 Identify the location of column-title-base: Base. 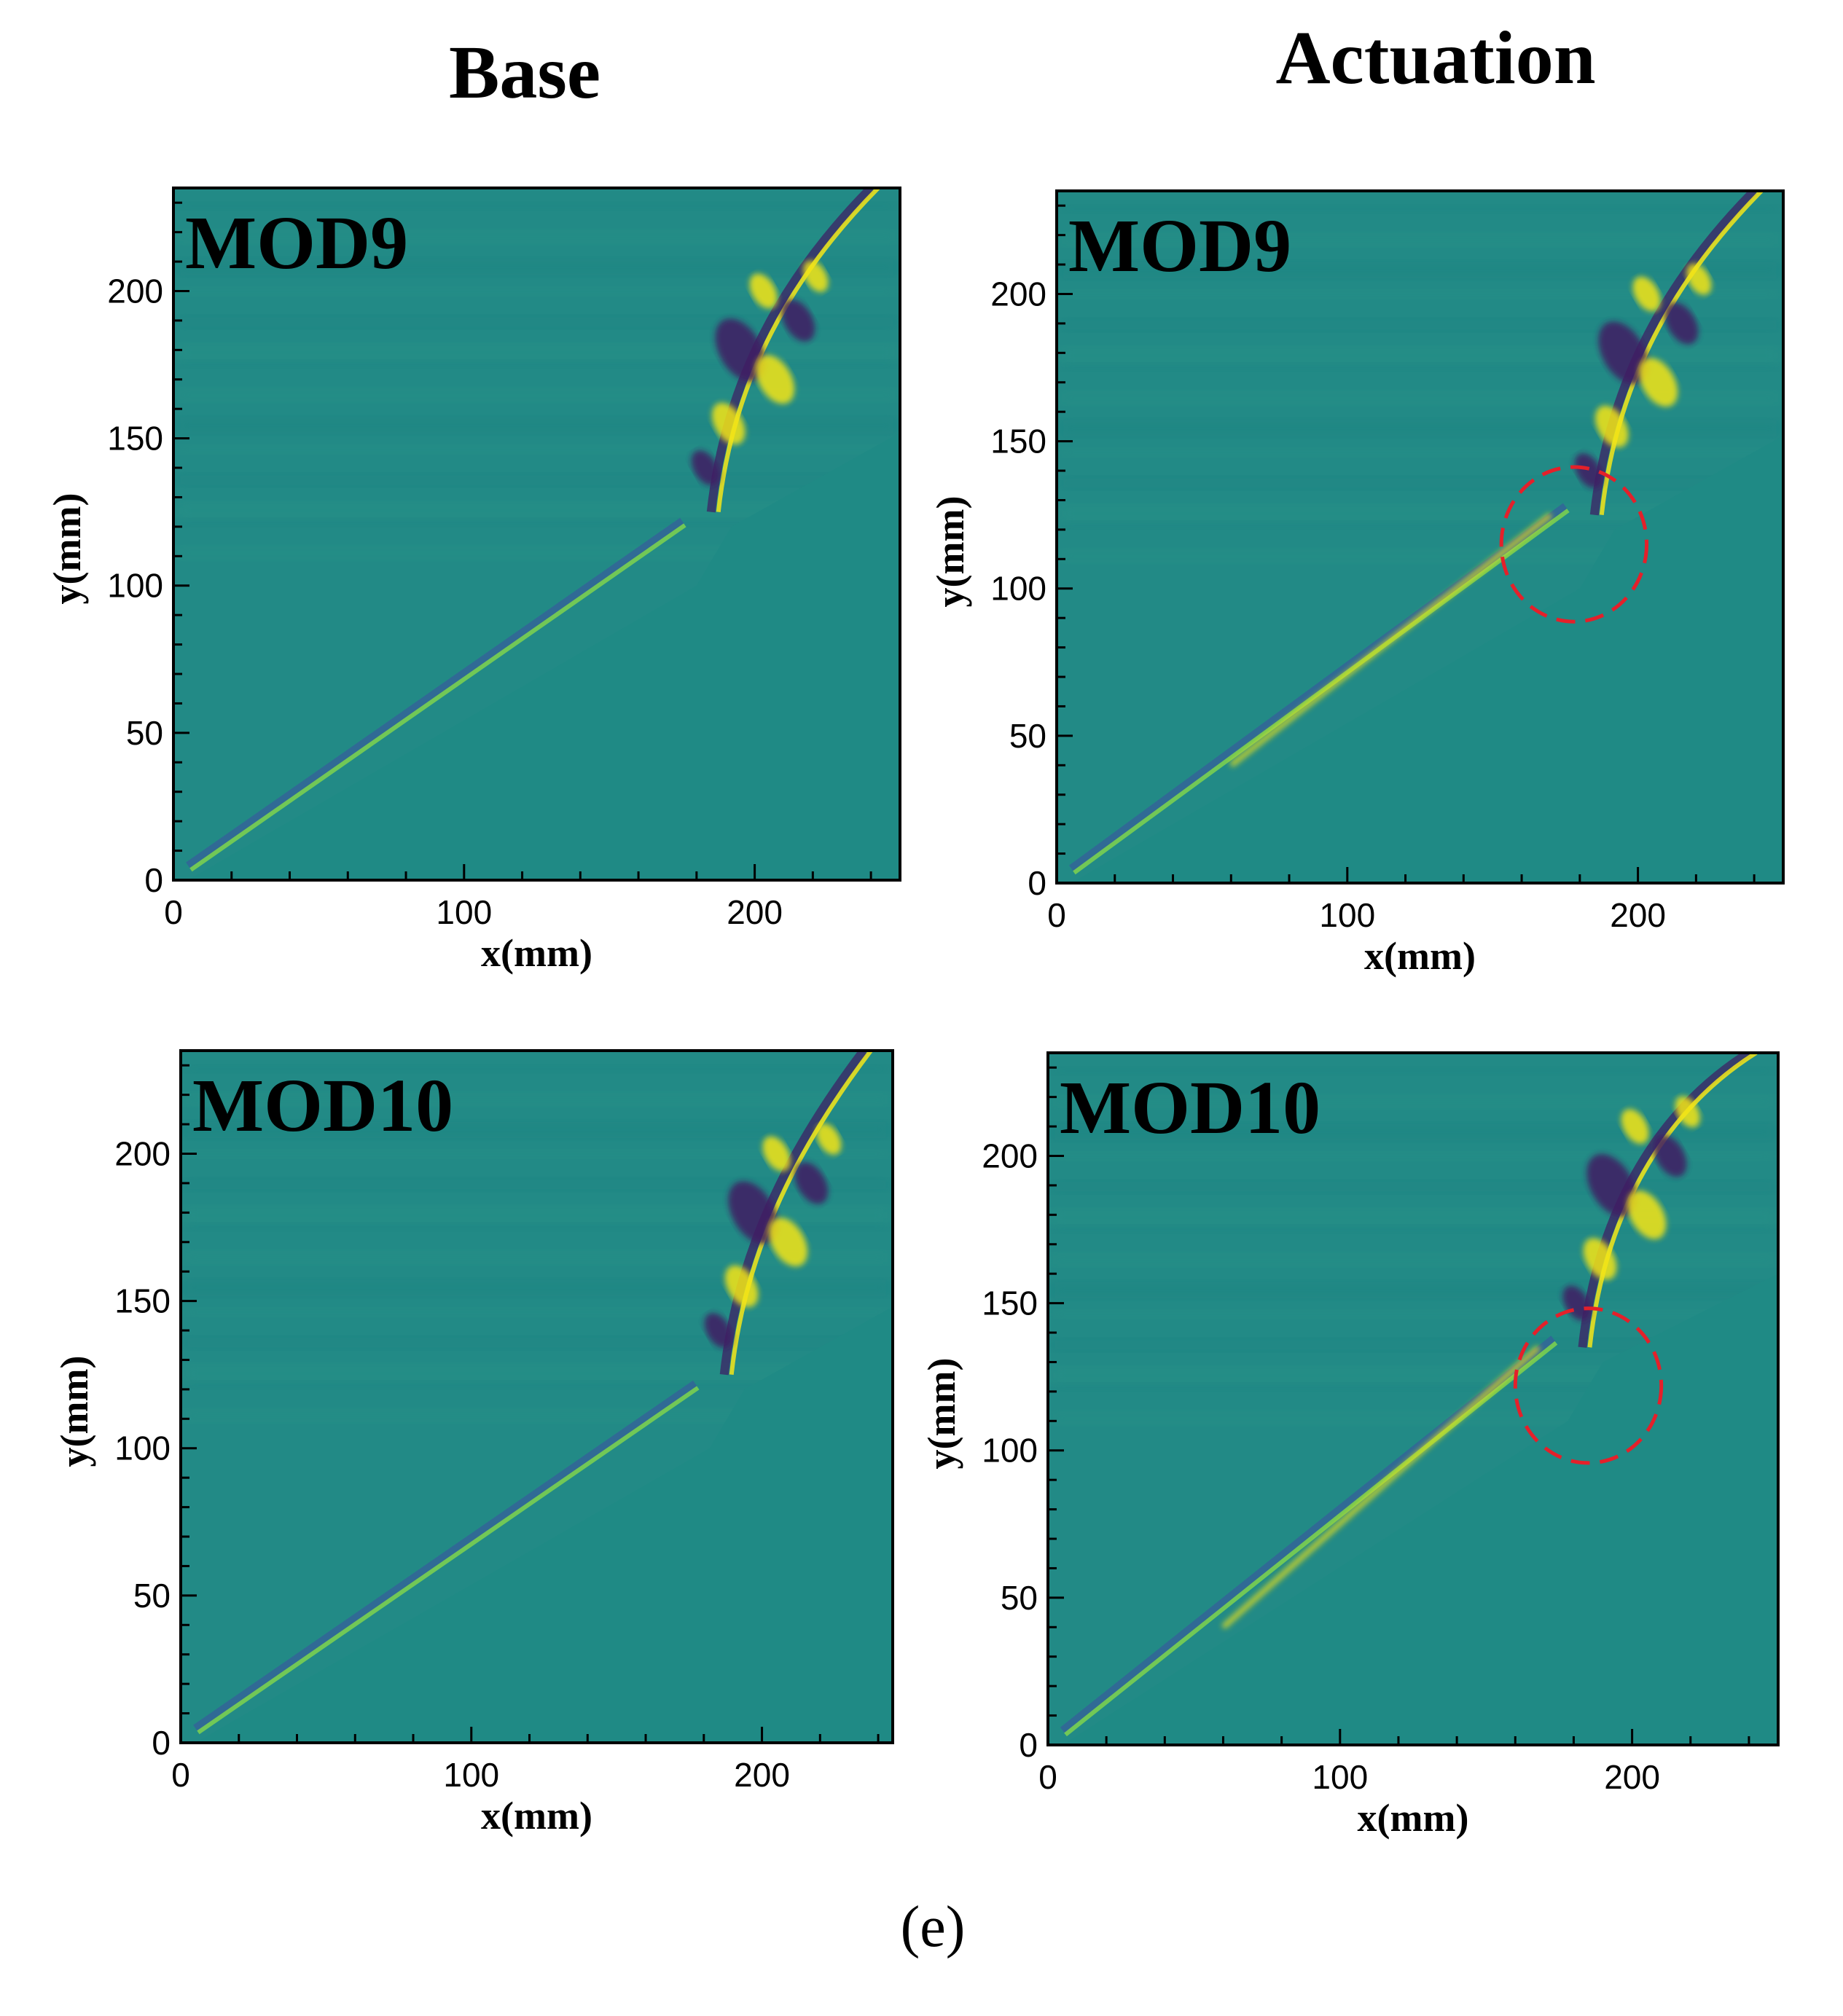
(524, 72).